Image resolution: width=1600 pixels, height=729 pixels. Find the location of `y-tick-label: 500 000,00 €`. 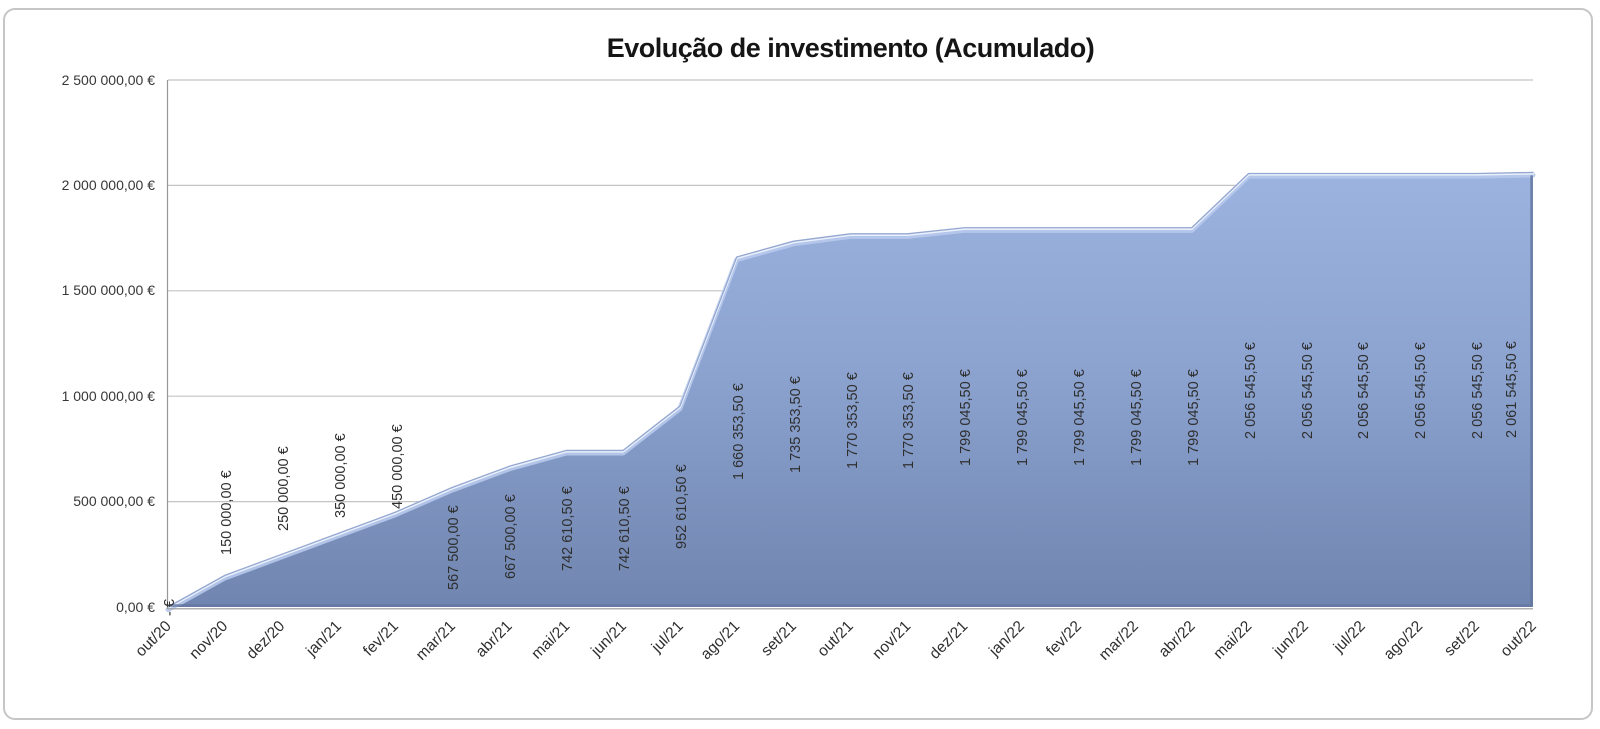

y-tick-label: 500 000,00 € is located at coordinates (114, 501).